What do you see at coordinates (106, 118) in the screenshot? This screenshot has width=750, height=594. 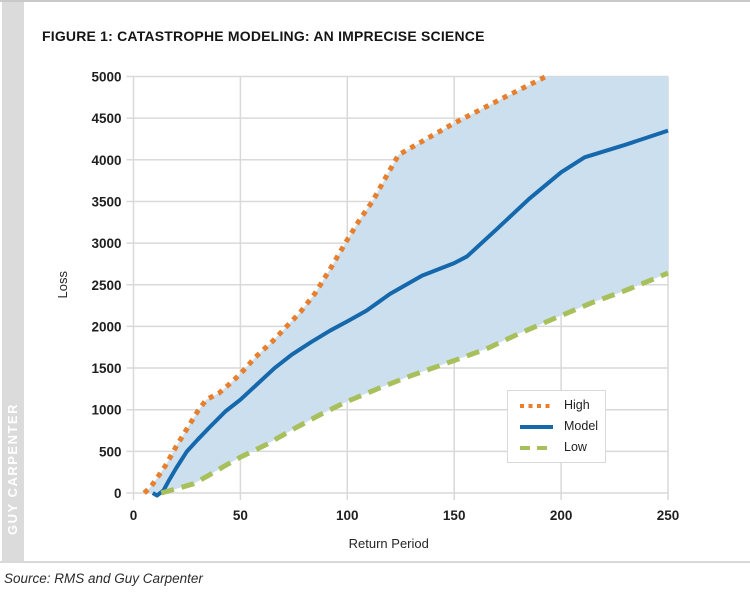 I see `y-tick-label: 4500` at bounding box center [106, 118].